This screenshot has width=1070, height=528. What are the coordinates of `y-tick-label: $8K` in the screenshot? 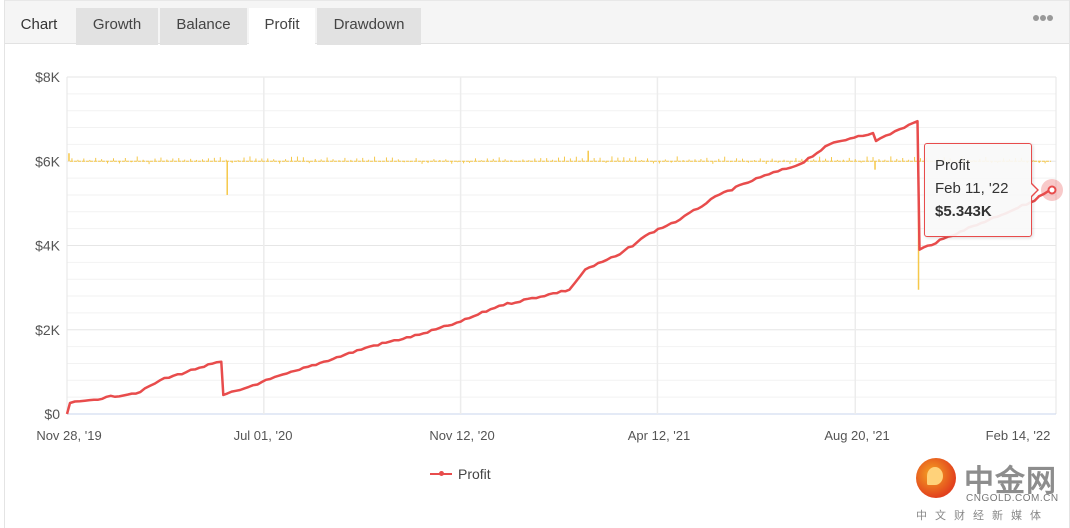 It's located at (48, 77).